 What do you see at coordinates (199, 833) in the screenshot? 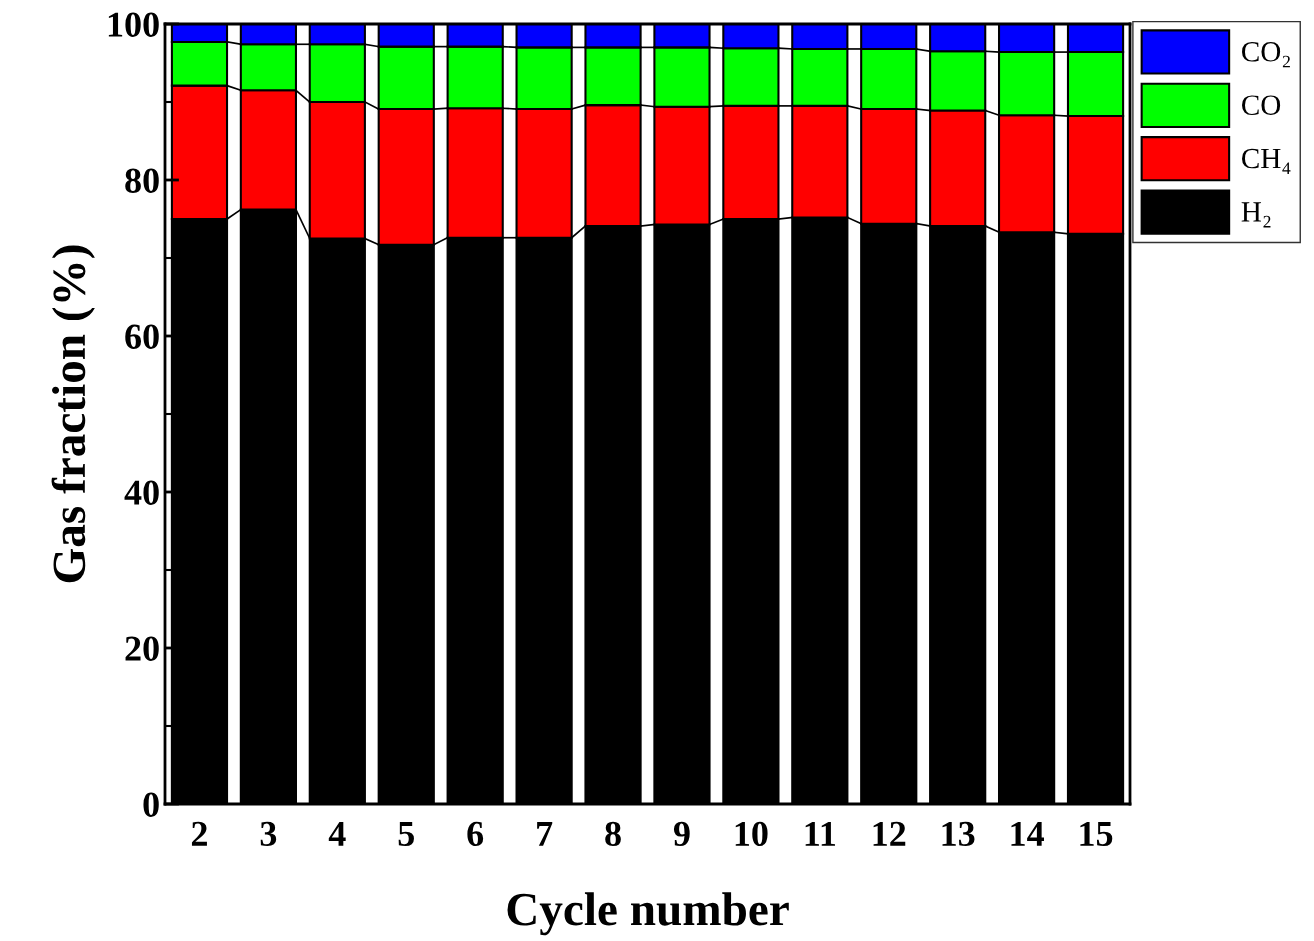
I see `x-tick-label: 2` at bounding box center [199, 833].